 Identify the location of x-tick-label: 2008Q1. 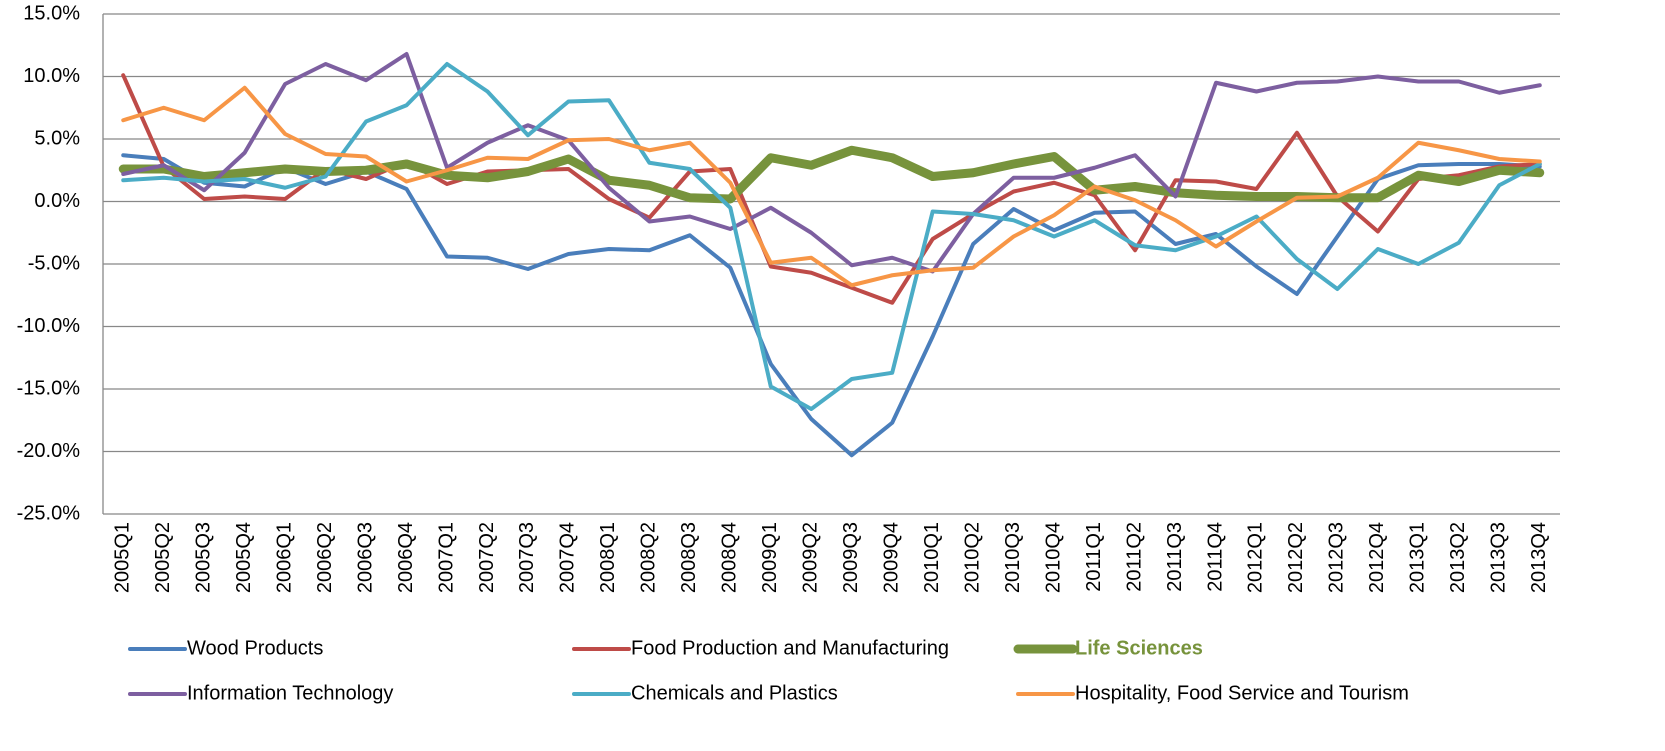
(608, 557).